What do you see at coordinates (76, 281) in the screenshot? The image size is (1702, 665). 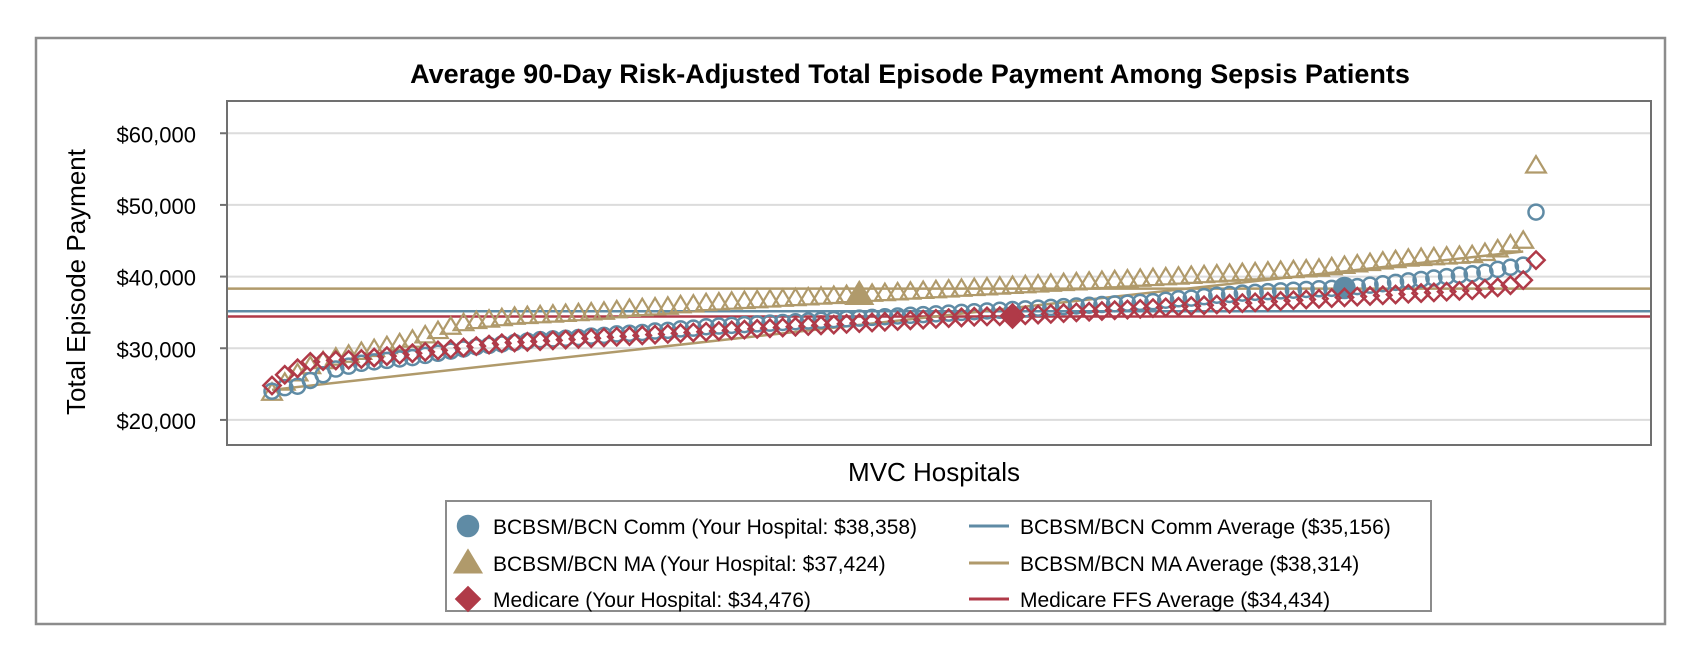 I see `y-axis-label: Total Episode Payment` at bounding box center [76, 281].